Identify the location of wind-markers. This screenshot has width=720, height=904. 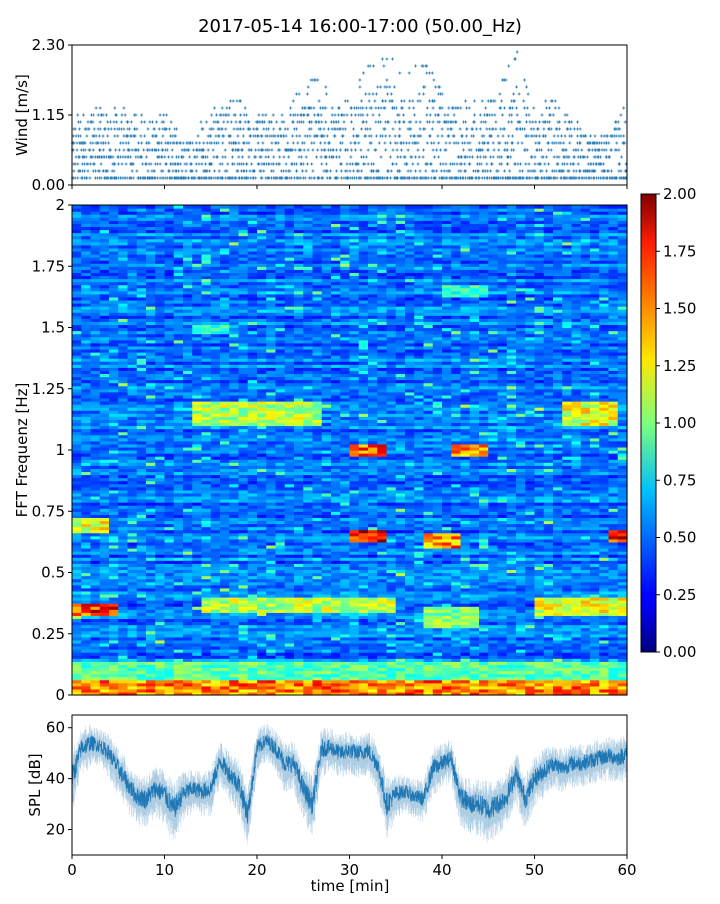
(349, 115).